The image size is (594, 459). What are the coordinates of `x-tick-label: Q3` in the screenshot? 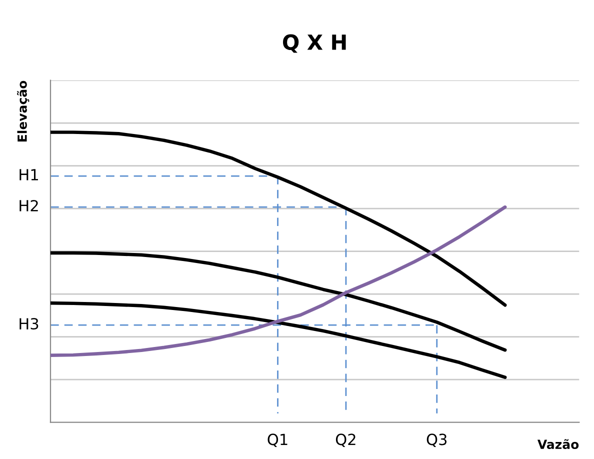 It's located at (436, 440).